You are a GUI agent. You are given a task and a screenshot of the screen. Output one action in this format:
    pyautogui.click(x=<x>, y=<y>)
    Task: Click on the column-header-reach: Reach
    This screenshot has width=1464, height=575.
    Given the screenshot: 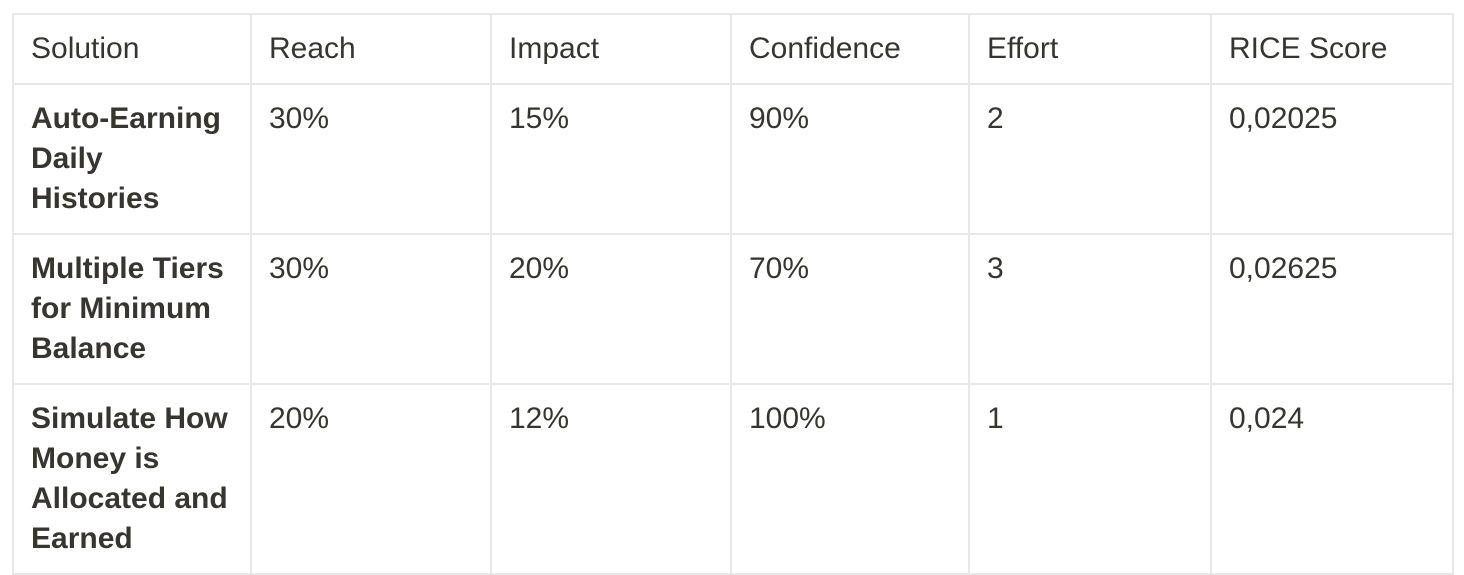 What is the action you would take?
    pyautogui.click(x=371, y=49)
    